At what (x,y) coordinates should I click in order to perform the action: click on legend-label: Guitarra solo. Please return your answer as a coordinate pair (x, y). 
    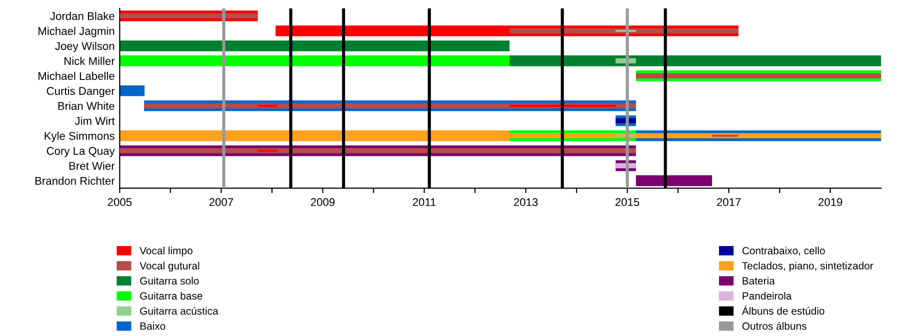
    Looking at the image, I should click on (169, 280).